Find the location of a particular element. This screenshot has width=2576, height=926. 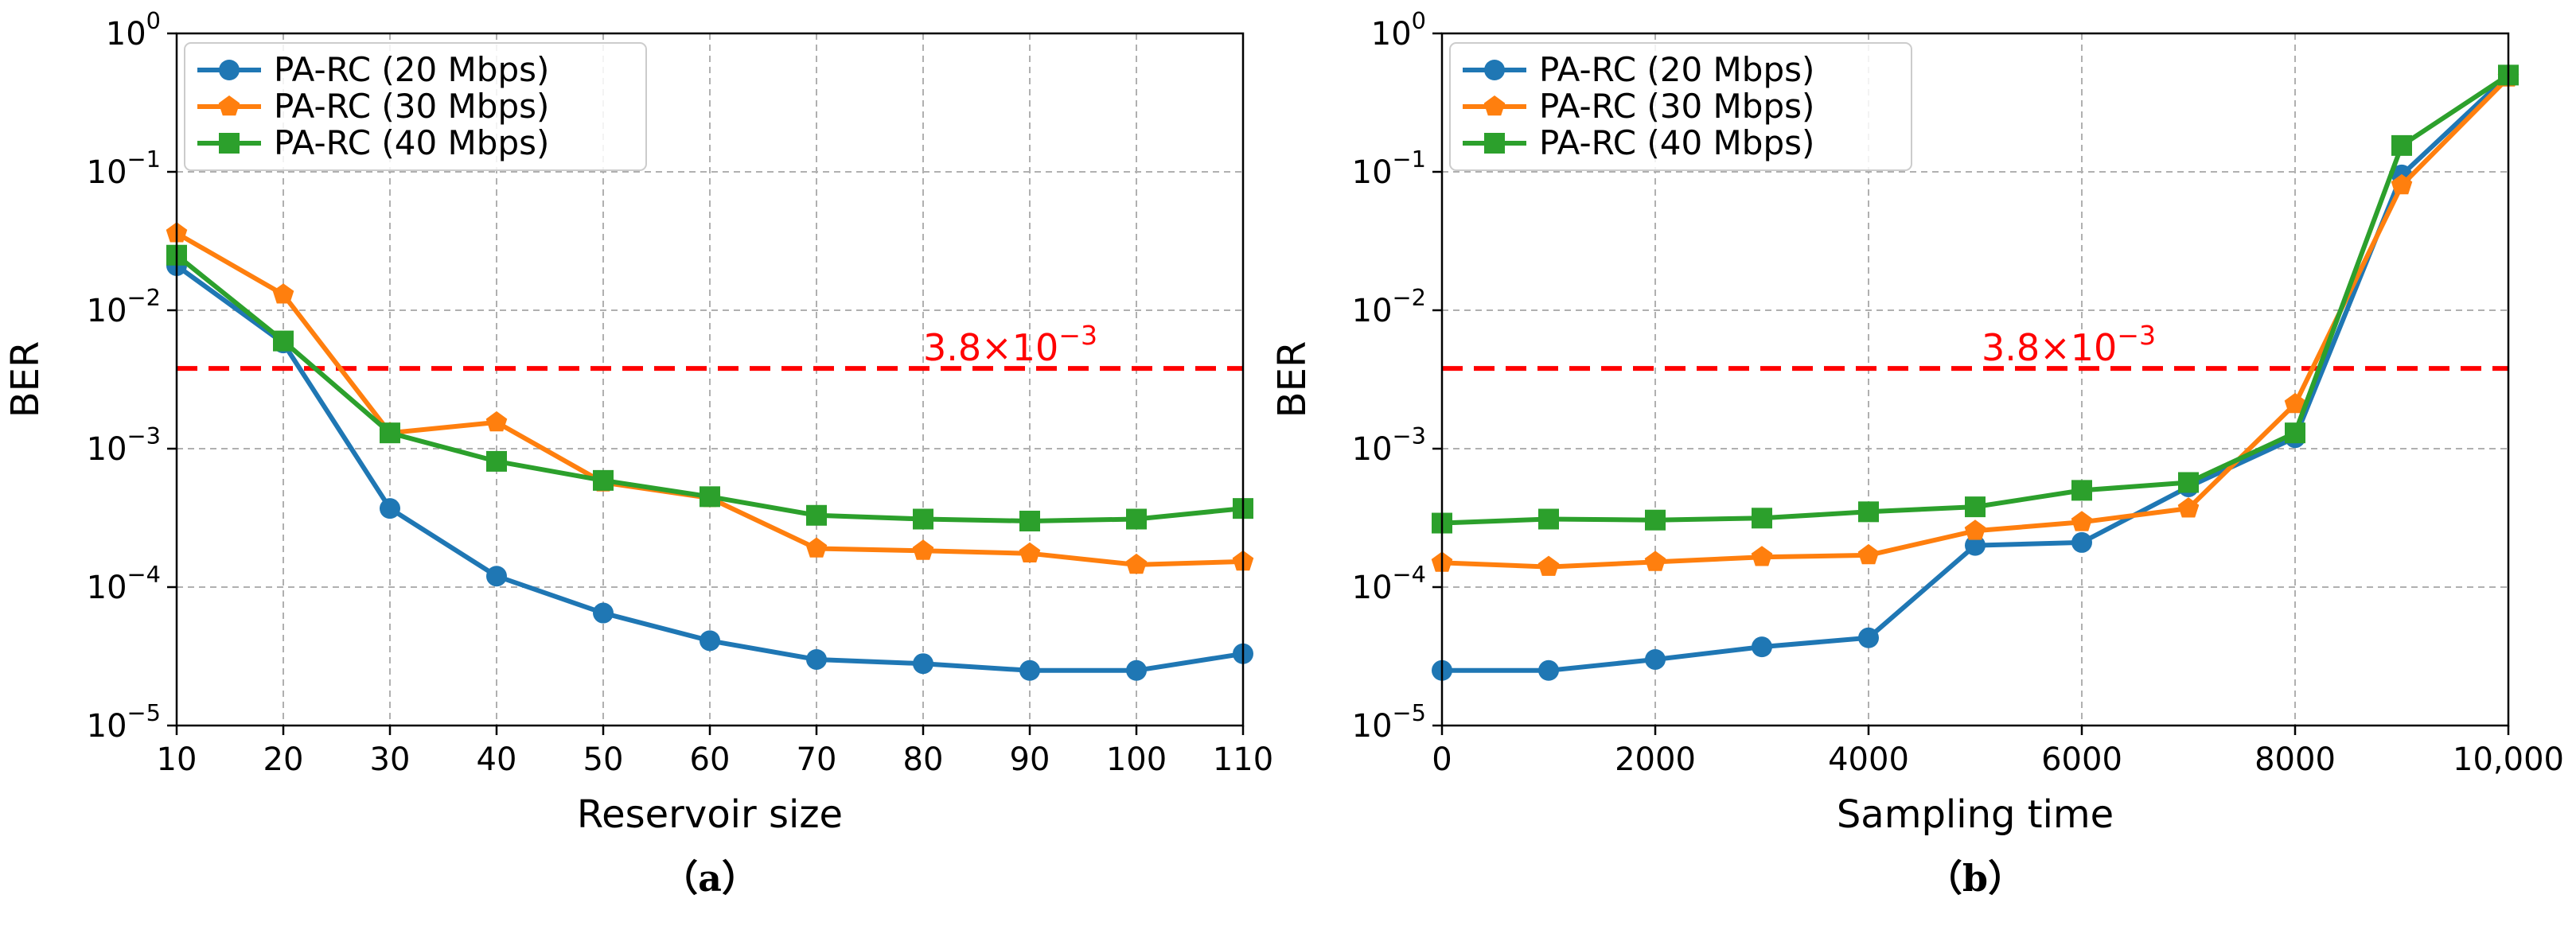

x-tick-label: 50 is located at coordinates (603, 759).